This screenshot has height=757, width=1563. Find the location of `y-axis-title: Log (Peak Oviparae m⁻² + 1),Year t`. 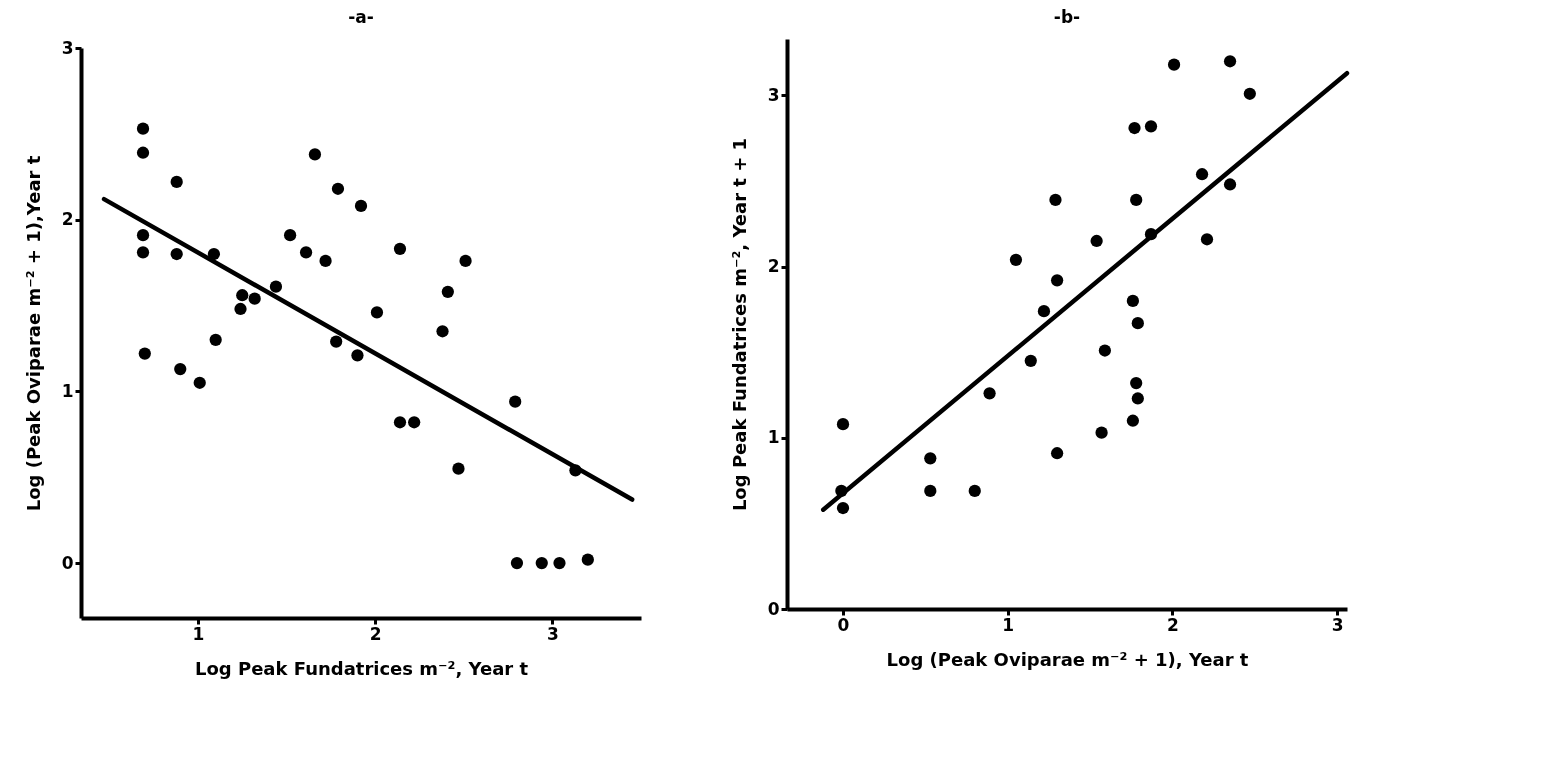

y-axis-title: Log (Peak Oviparae m⁻² + 1),Year t is located at coordinates (33, 333).